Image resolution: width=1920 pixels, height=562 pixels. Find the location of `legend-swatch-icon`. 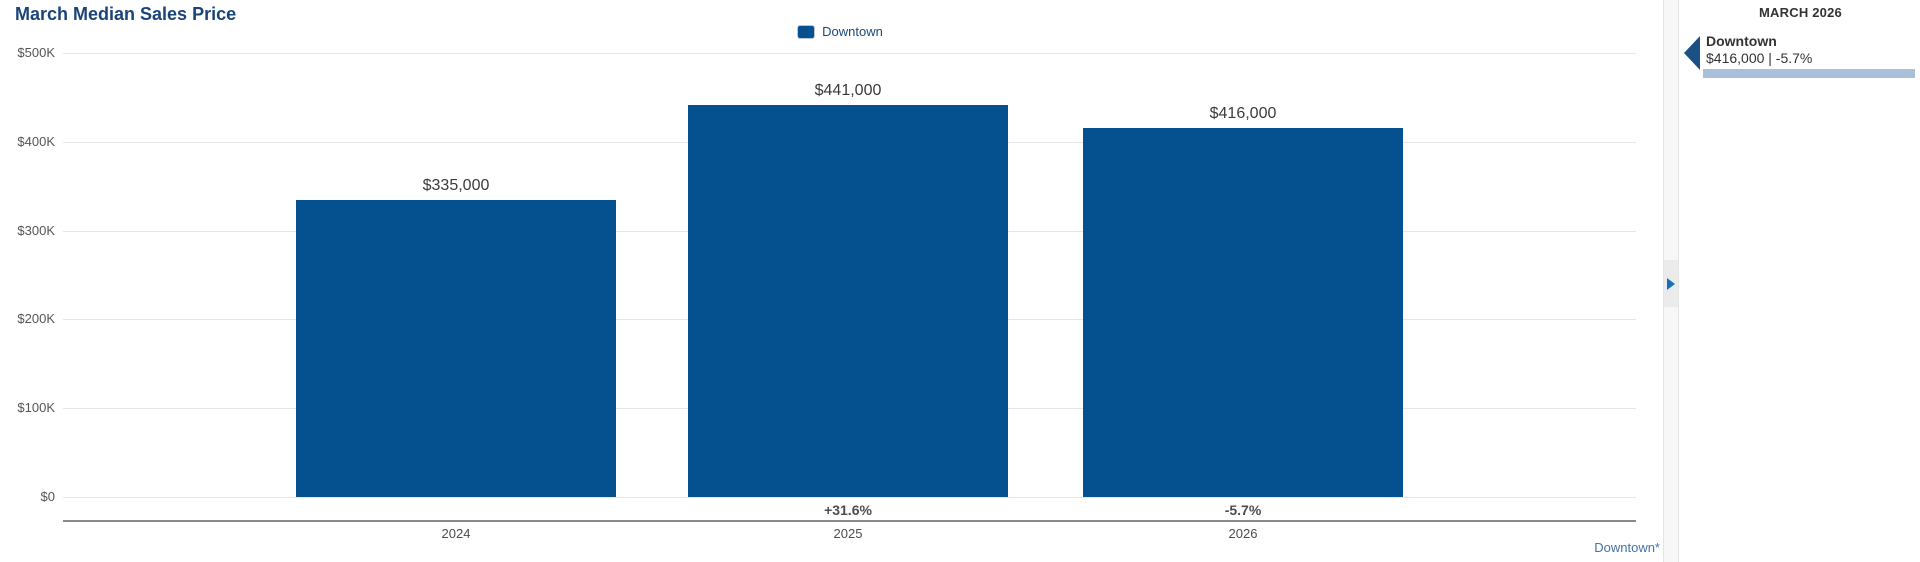

legend-swatch-icon is located at coordinates (806, 31).